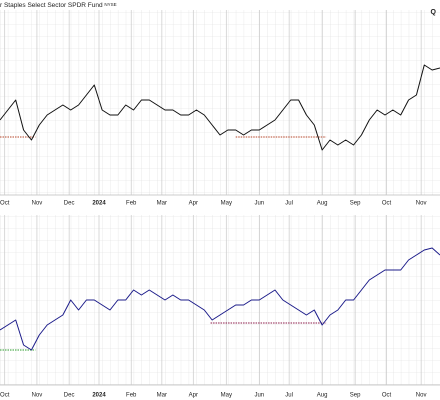 Image resolution: width=440 pixels, height=400 pixels. I want to click on chart-title: r Staples Select Sector SPDR Fund NYSE, so click(58, 5).